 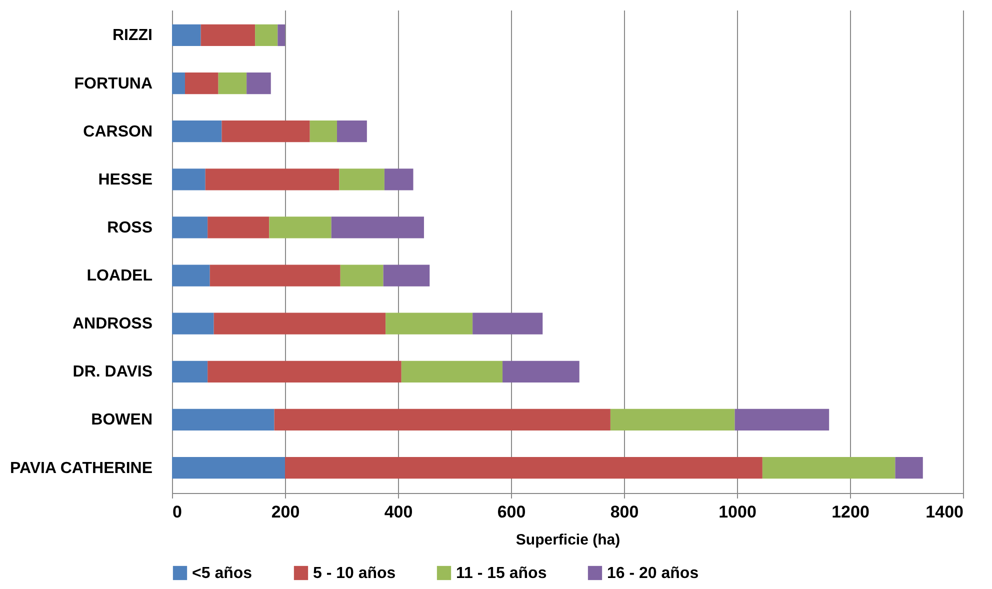 What do you see at coordinates (285, 512) in the screenshot?
I see `x-tick-label: 200` at bounding box center [285, 512].